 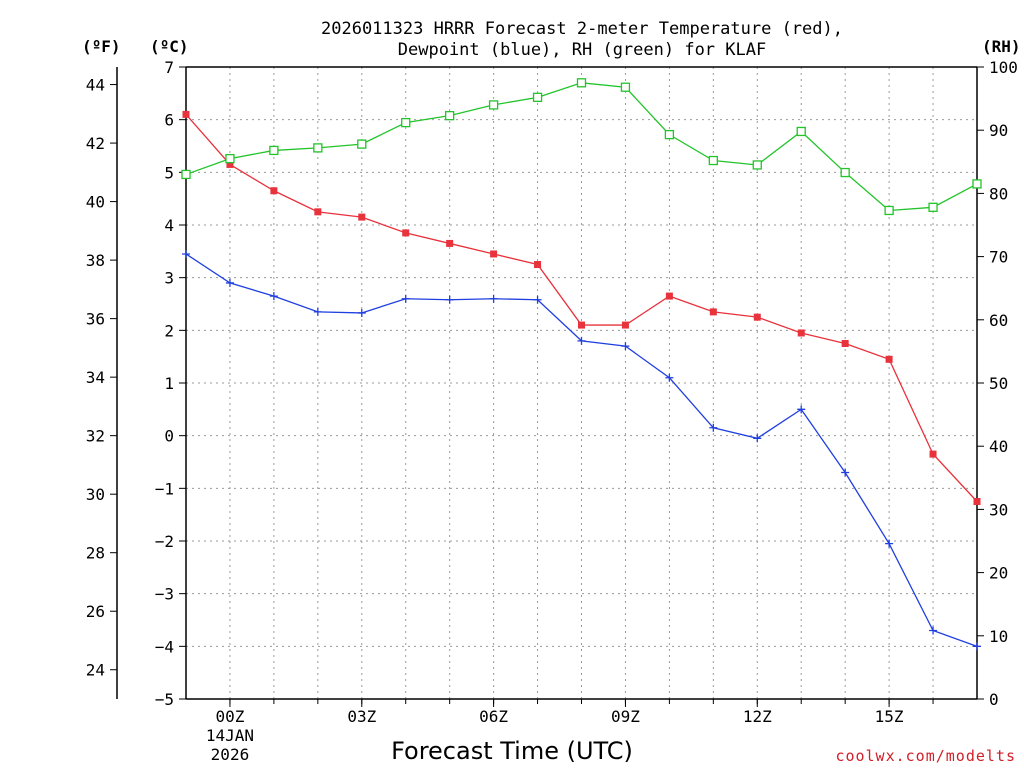 What do you see at coordinates (757, 716) in the screenshot?
I see `time-tick-label: 12Z` at bounding box center [757, 716].